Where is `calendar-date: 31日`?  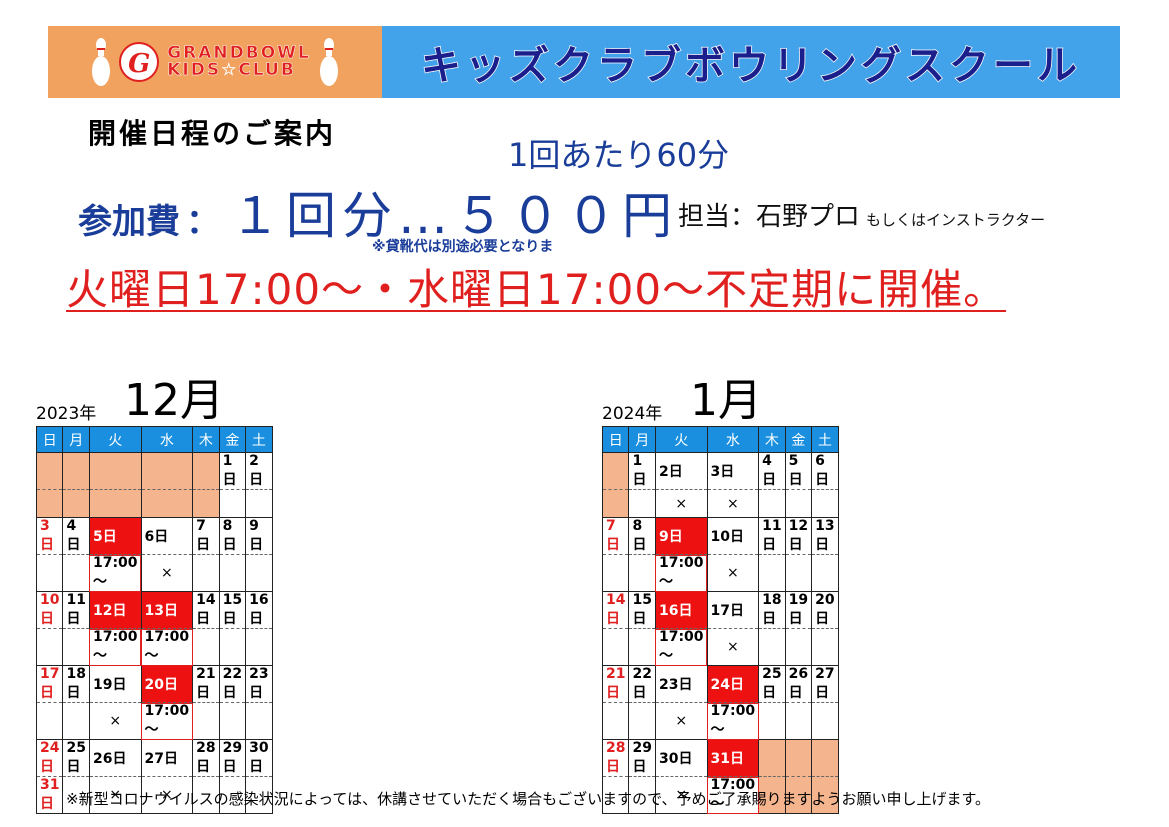 calendar-date: 31日 is located at coordinates (733, 758).